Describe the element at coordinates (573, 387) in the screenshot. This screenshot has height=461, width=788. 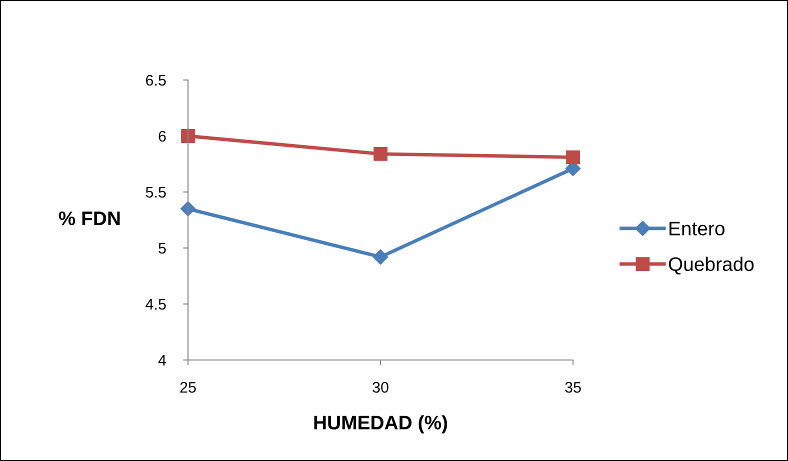
I see `x-tick-label: 35` at that location.